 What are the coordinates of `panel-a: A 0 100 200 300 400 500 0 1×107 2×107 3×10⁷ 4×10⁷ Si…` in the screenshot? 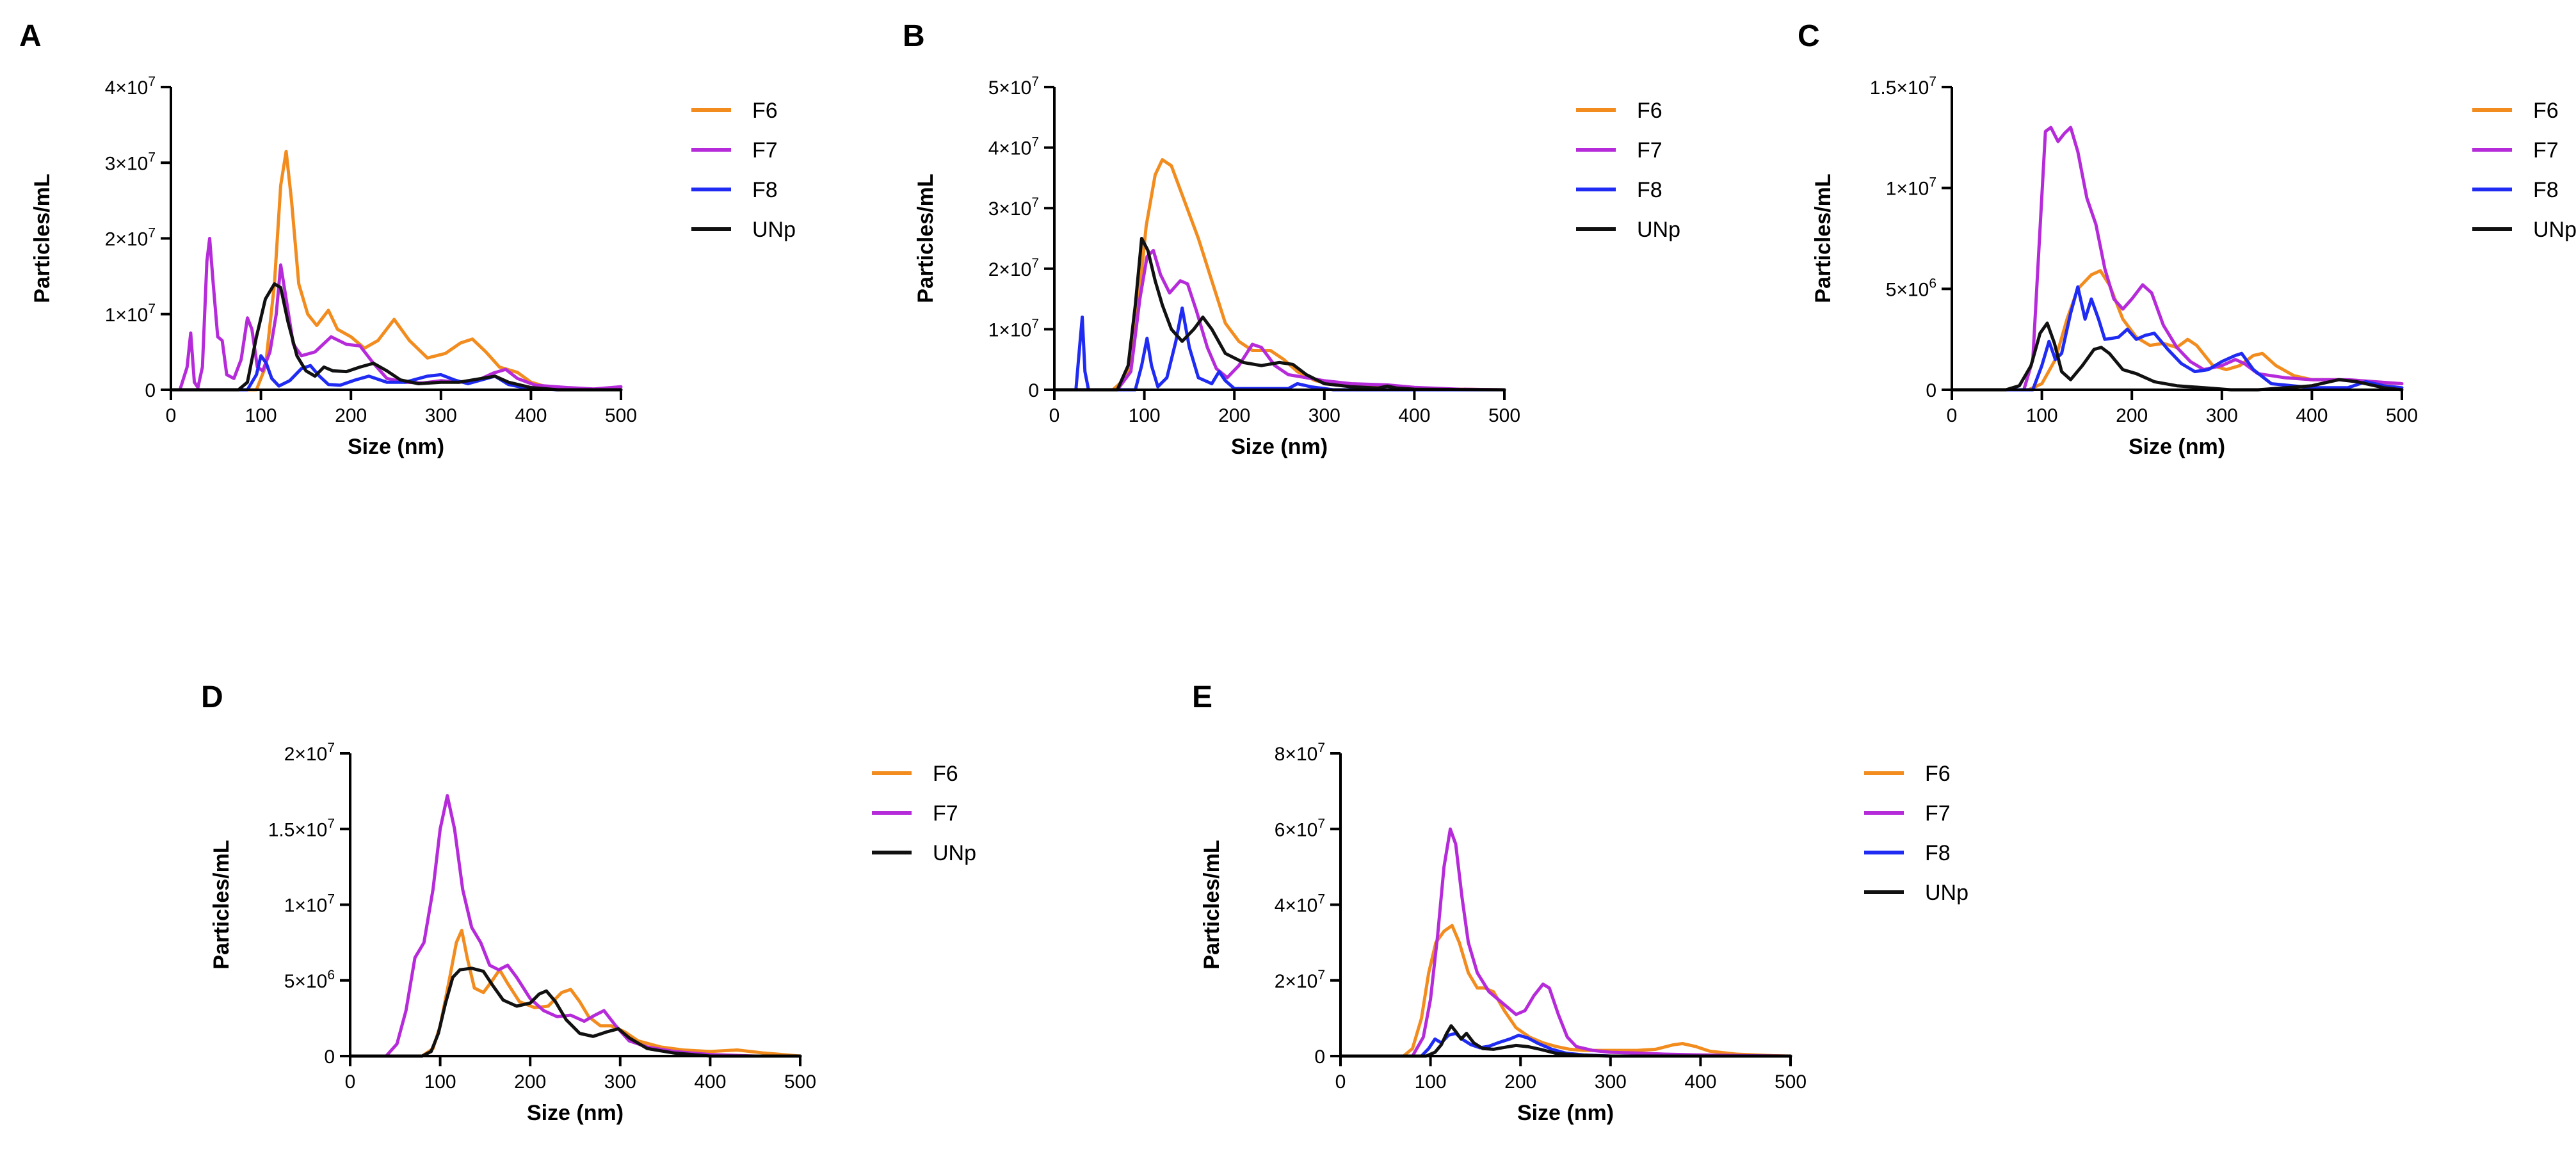 It's located at (407, 239).